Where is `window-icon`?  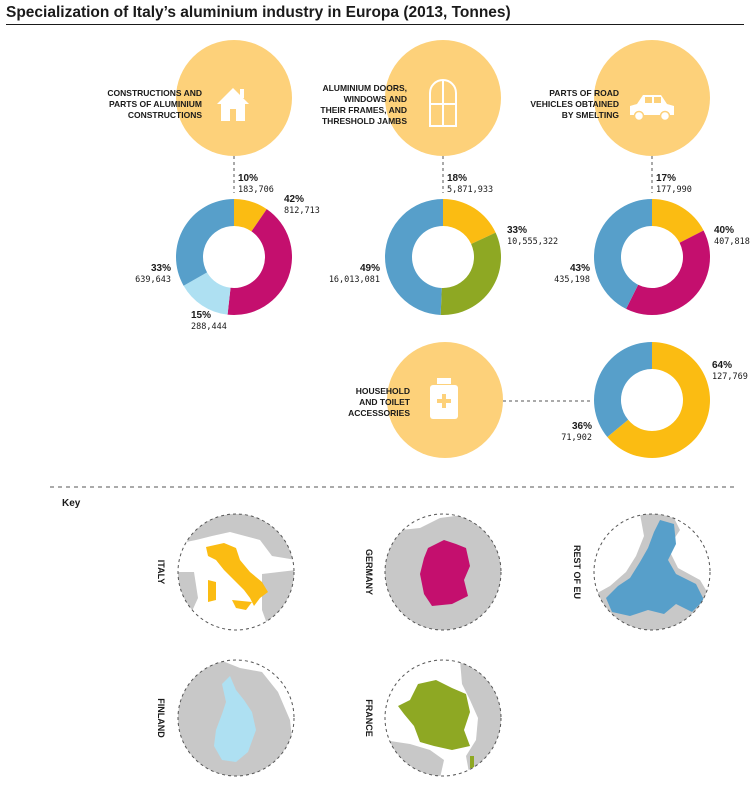
window-icon is located at coordinates (443, 103).